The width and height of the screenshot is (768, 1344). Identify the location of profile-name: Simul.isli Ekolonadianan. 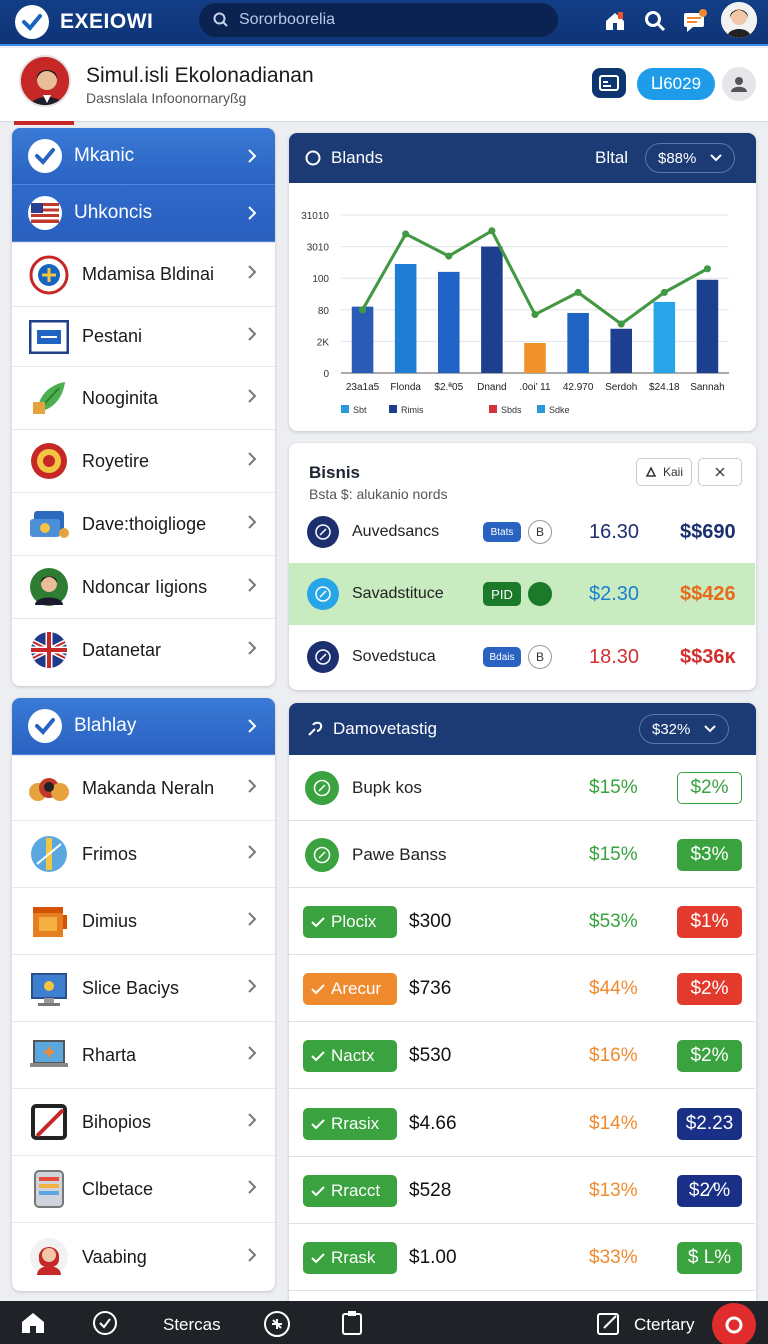
(200, 75).